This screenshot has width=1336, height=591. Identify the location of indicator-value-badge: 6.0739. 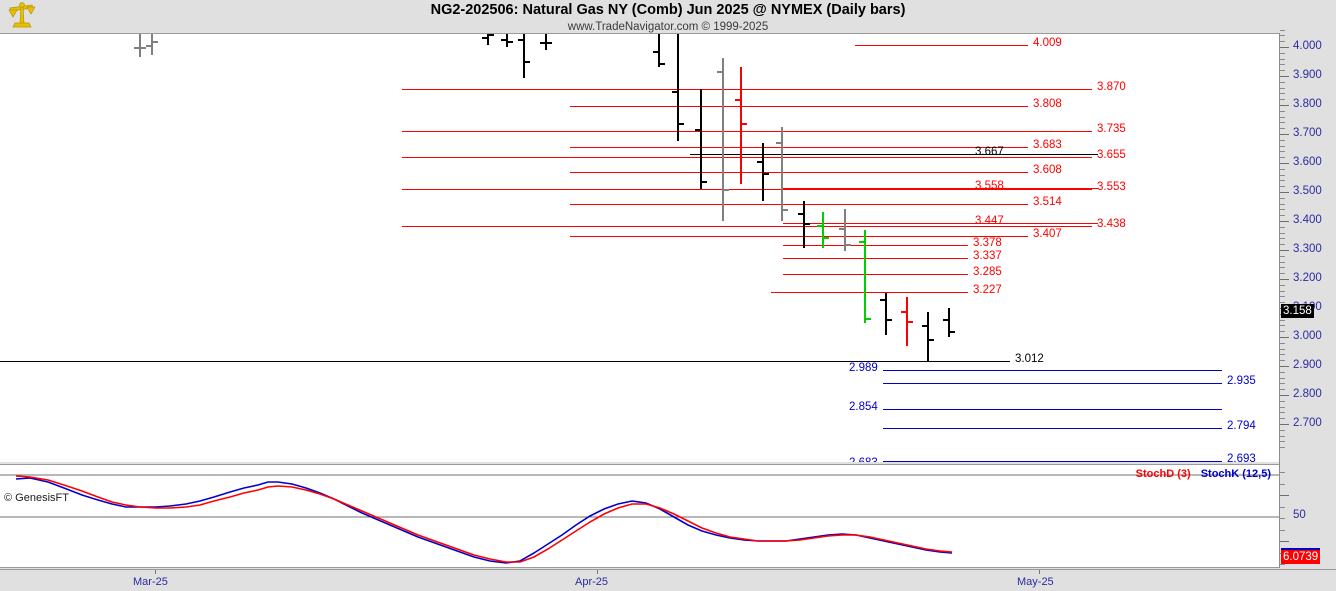
(1301, 556).